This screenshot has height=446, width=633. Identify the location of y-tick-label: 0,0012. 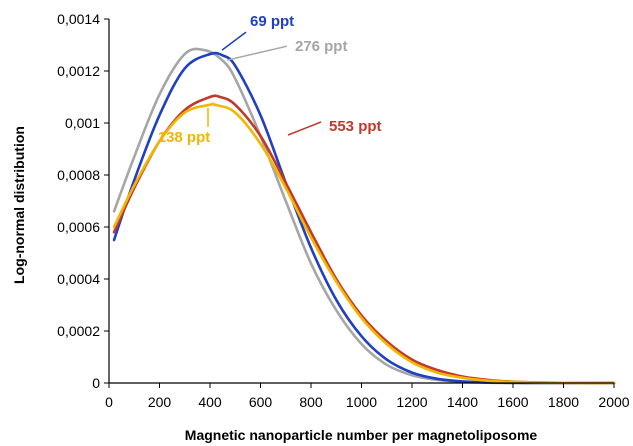
(78, 71).